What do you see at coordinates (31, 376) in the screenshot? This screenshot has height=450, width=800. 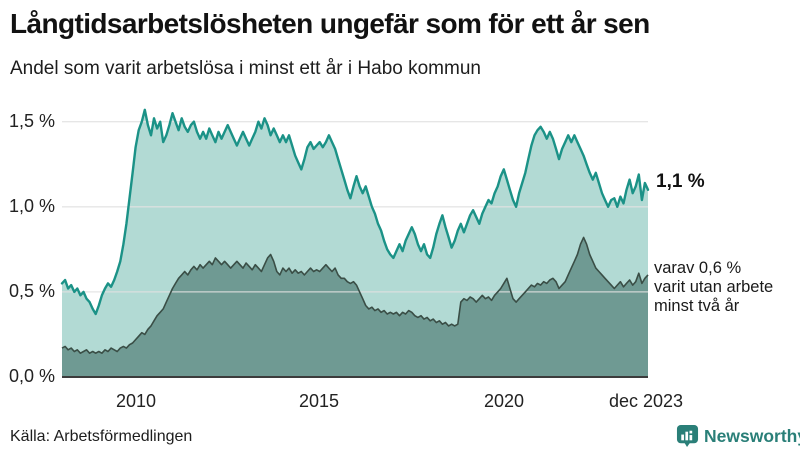 I see `y-tick-0-0: 0,0 %` at bounding box center [31, 376].